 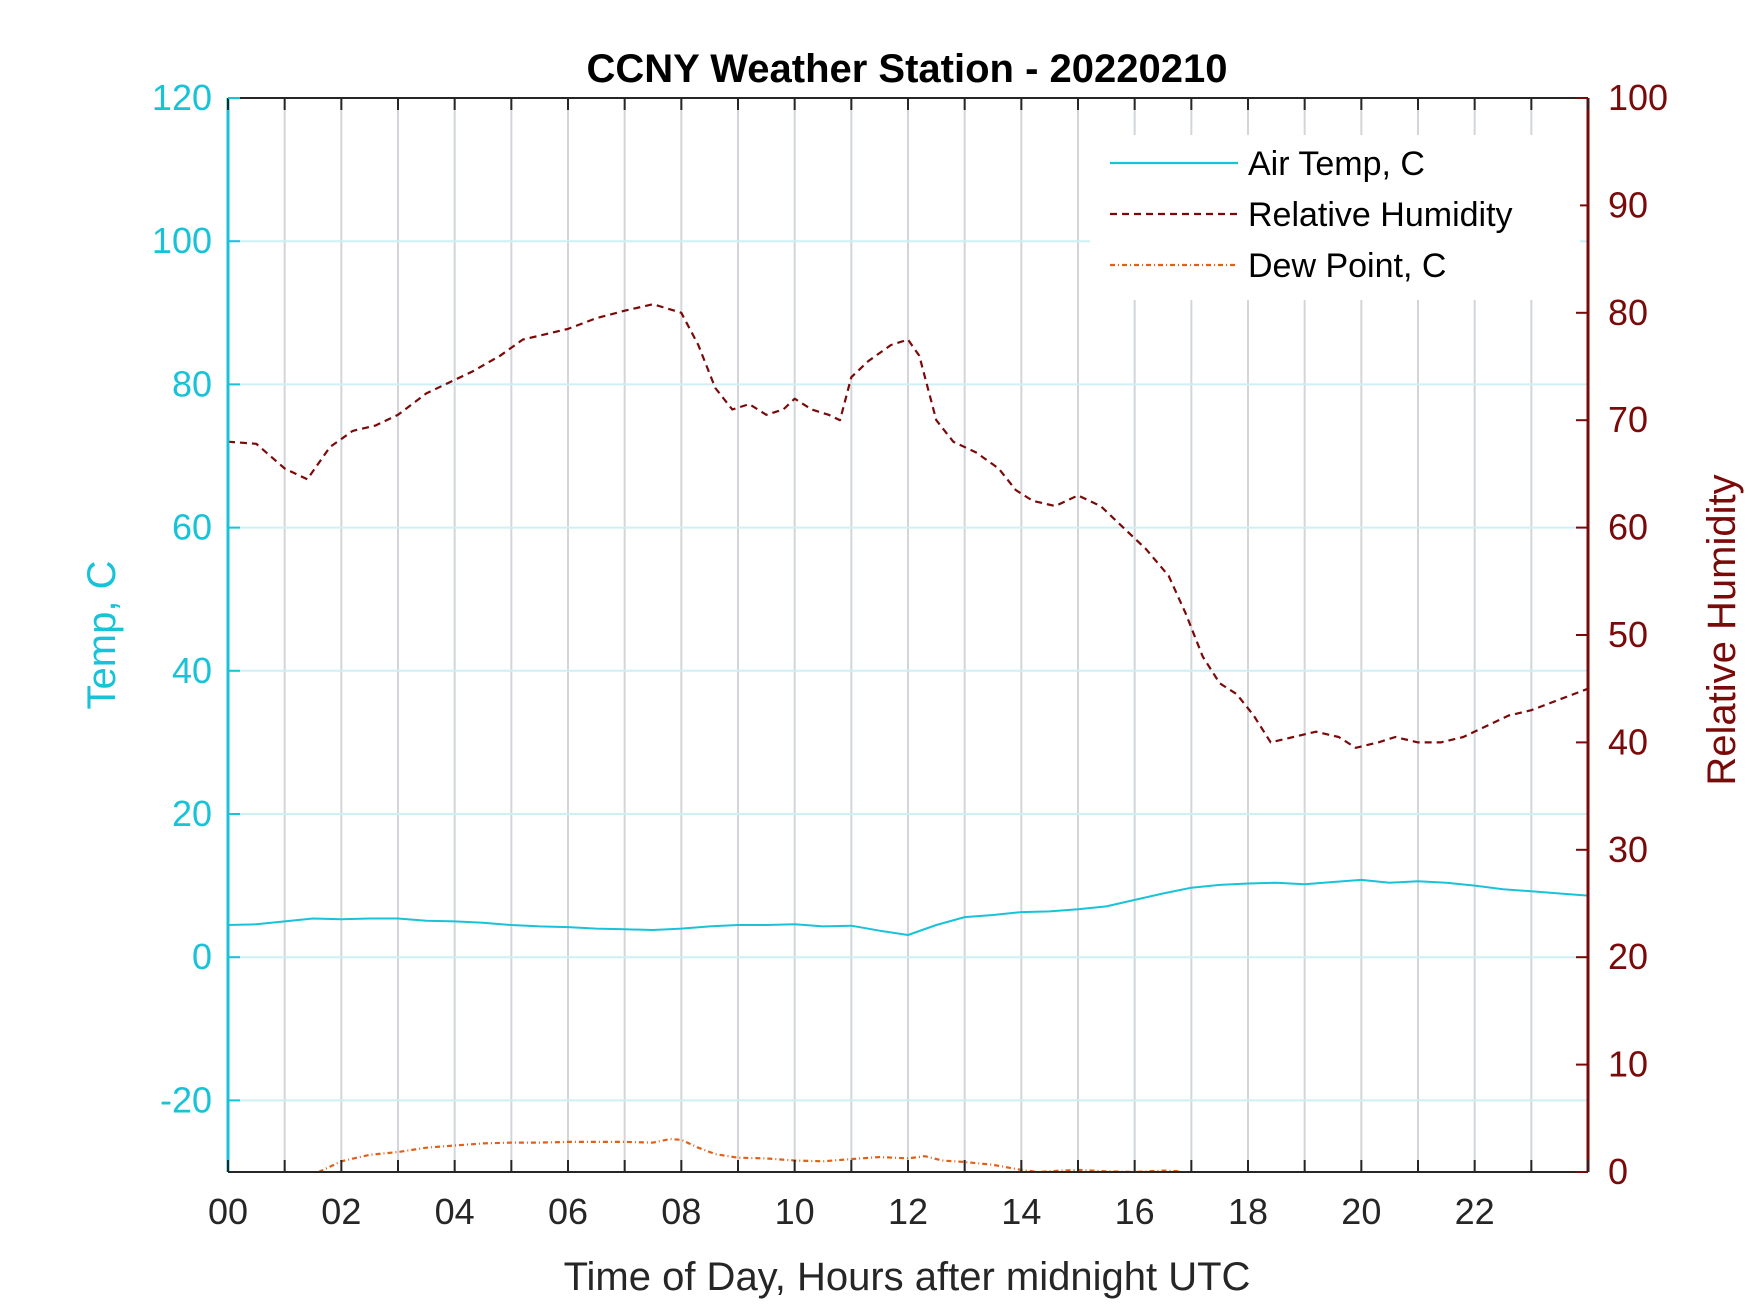 What do you see at coordinates (907, 69) in the screenshot?
I see `chart-title: CCNY Weather Station - 20220210` at bounding box center [907, 69].